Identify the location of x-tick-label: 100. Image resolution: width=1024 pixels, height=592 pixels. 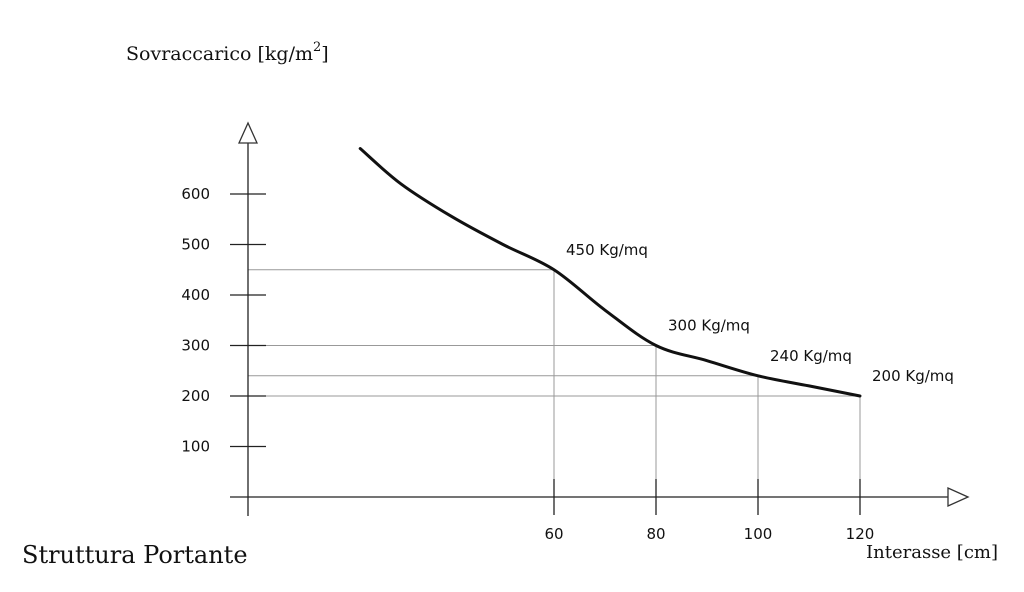
(758, 534).